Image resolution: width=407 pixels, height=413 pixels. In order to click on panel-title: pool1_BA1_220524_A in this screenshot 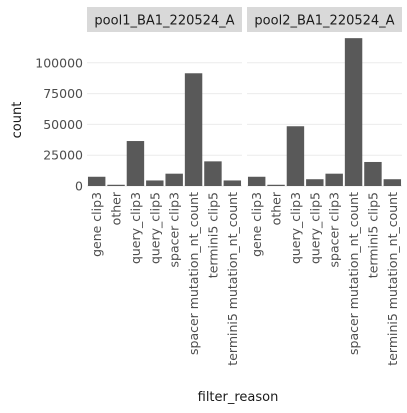, I will do `click(164, 21)`.